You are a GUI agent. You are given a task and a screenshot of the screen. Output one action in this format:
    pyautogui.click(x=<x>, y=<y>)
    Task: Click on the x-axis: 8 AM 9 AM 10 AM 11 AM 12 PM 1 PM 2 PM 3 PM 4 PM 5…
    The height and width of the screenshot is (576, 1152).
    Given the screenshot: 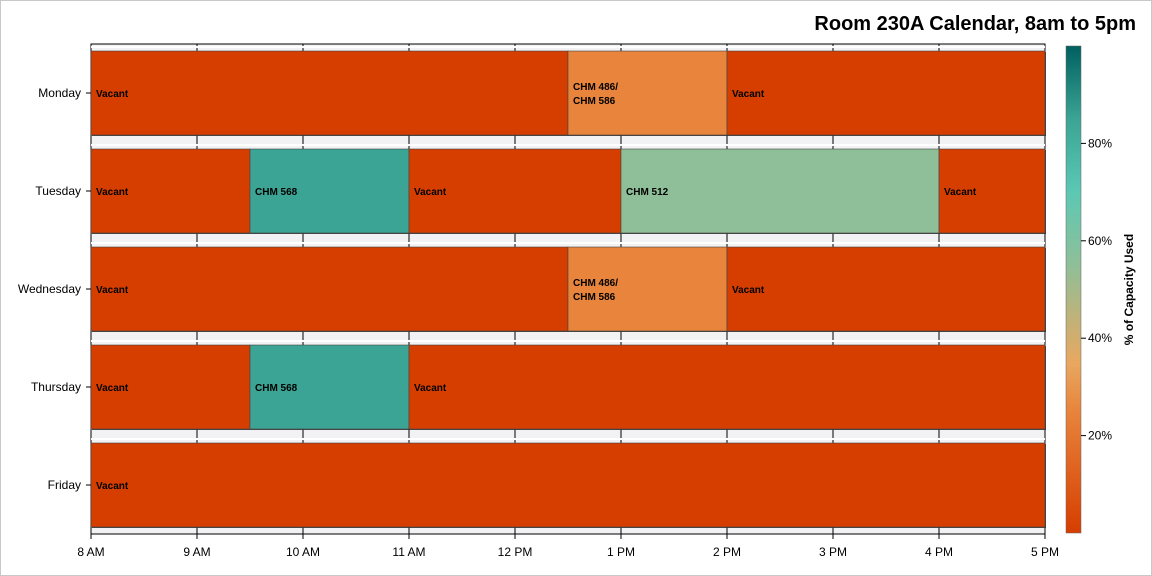 What is the action you would take?
    pyautogui.click(x=568, y=546)
    